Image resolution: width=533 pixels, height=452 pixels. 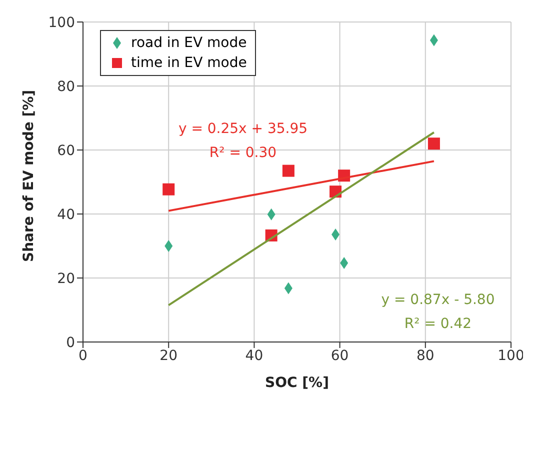 What do you see at coordinates (70, 342) in the screenshot?
I see `y-tick-label: 0` at bounding box center [70, 342].